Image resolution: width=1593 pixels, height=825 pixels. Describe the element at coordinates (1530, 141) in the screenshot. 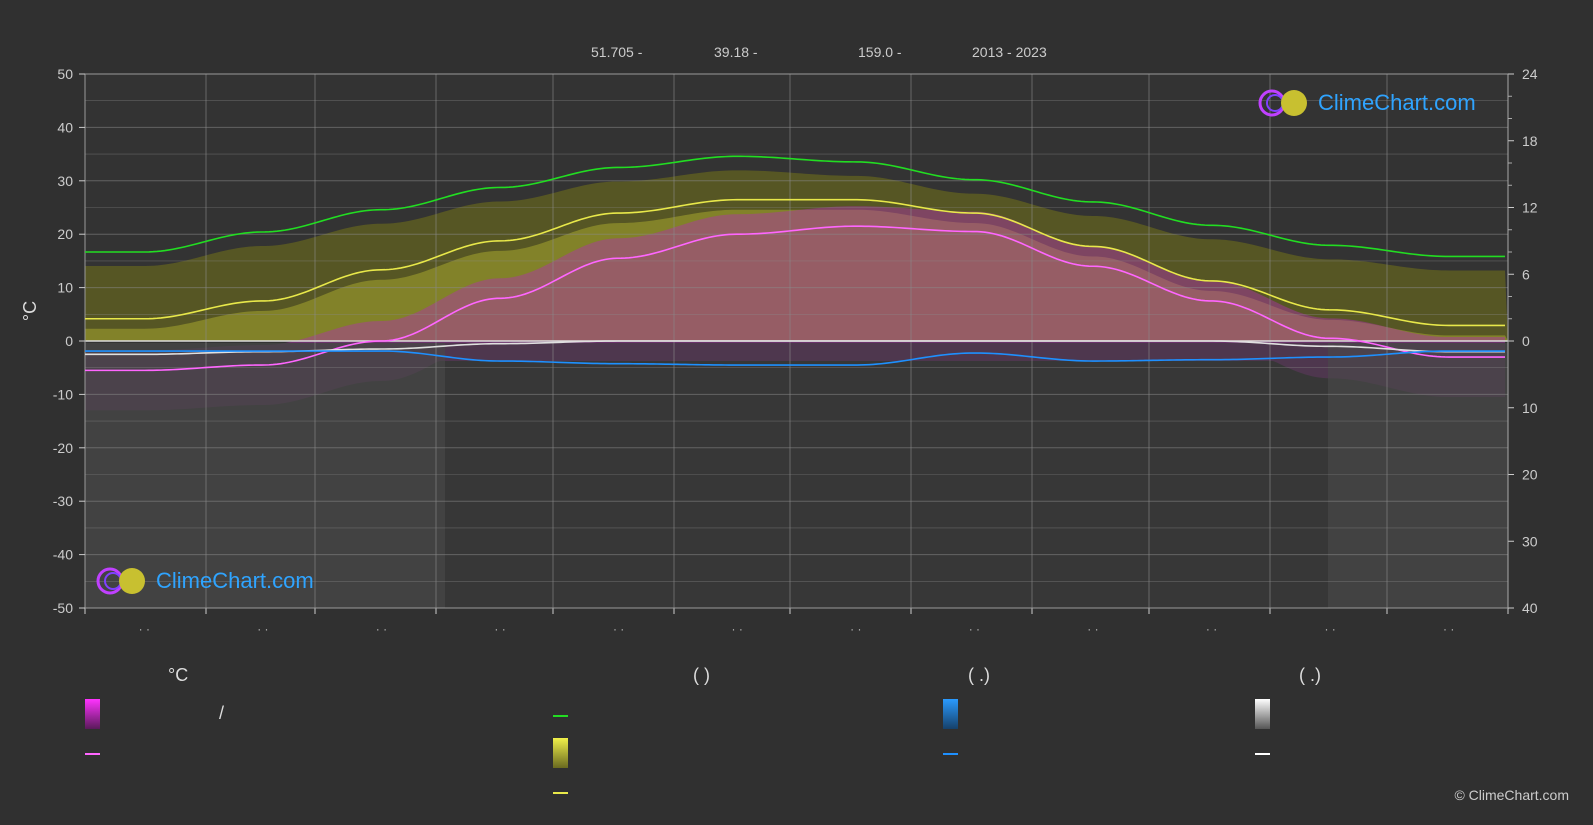

I see `y2-tick-label: 18` at that location.